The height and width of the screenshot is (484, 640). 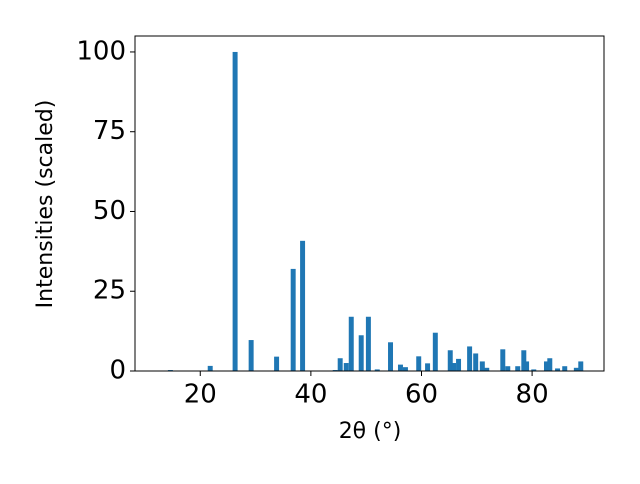 What do you see at coordinates (109, 131) in the screenshot?
I see `y-tick-label: 75` at bounding box center [109, 131].